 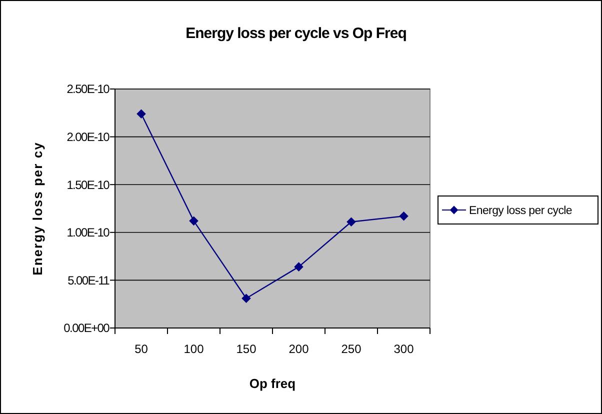 What do you see at coordinates (194, 349) in the screenshot?
I see `x-tick-label: 100` at bounding box center [194, 349].